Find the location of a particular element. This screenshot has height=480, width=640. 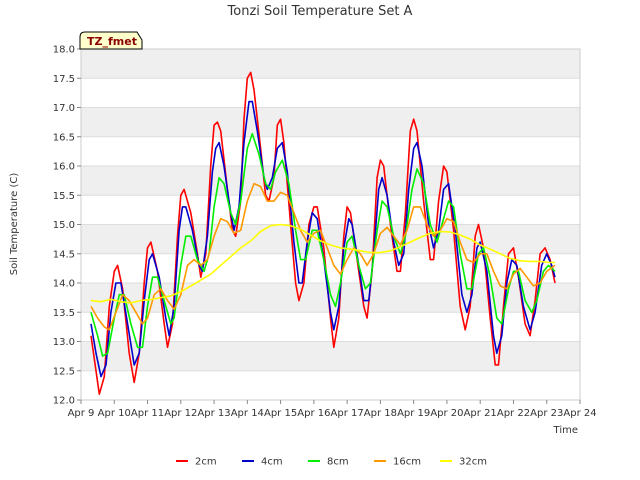

x-tick-label: Apr 14 is located at coordinates (247, 413).